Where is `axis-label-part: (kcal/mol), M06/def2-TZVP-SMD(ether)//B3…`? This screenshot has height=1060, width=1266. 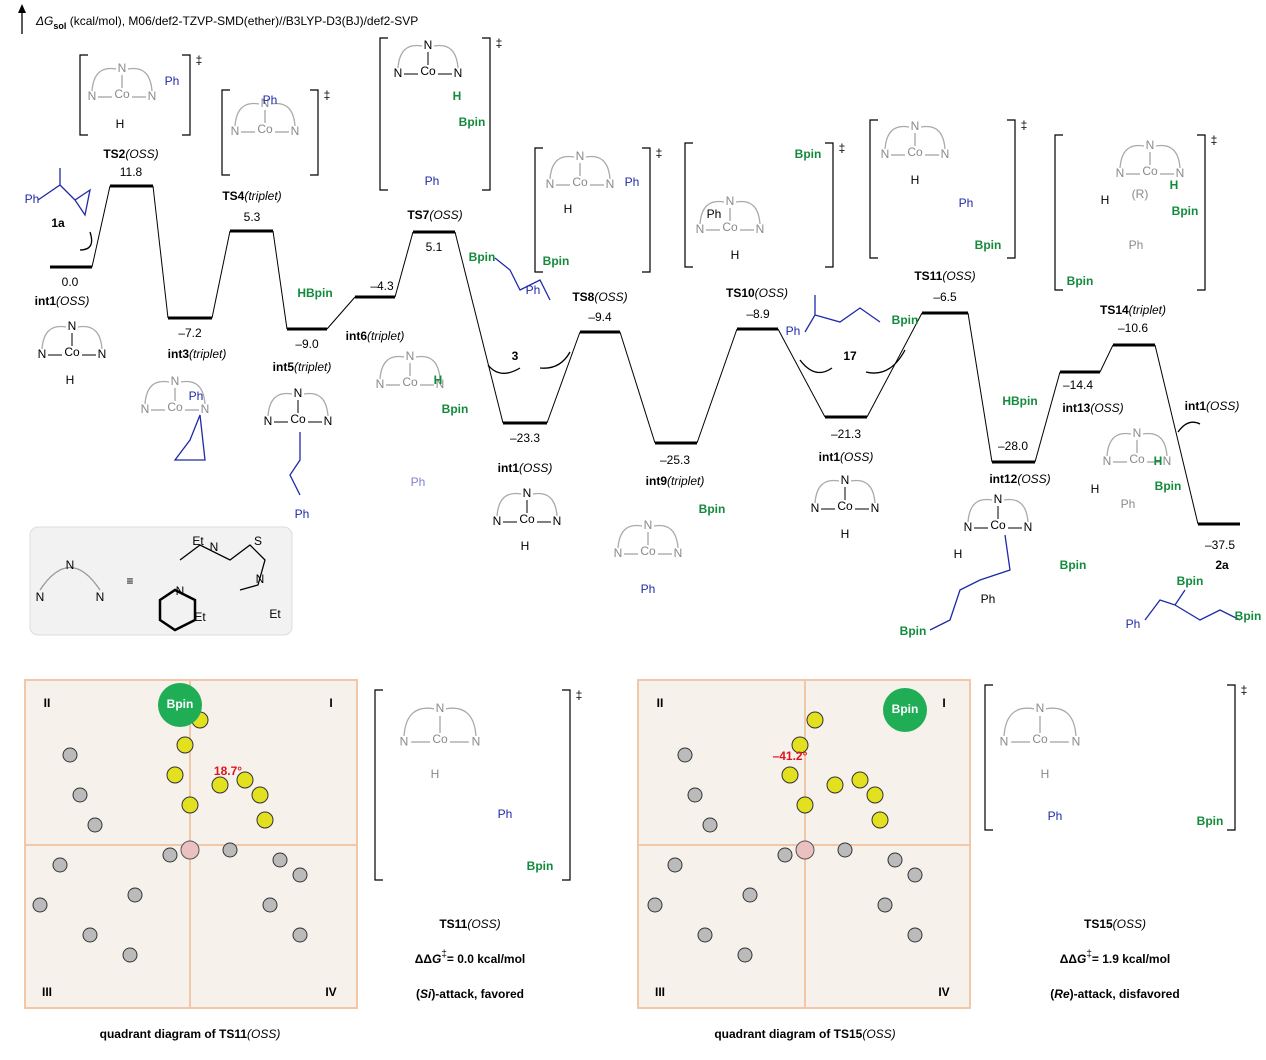 axis-label-part: (kcal/mol), M06/def2-TZVP-SMD(ether)//B3… is located at coordinates (242, 21).